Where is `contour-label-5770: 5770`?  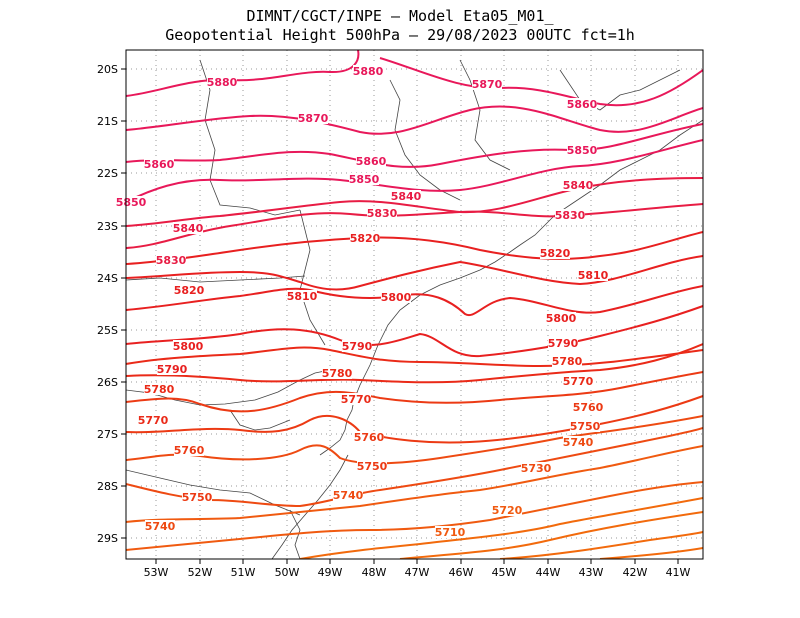 contour-label-5770: 5770 is located at coordinates (153, 420).